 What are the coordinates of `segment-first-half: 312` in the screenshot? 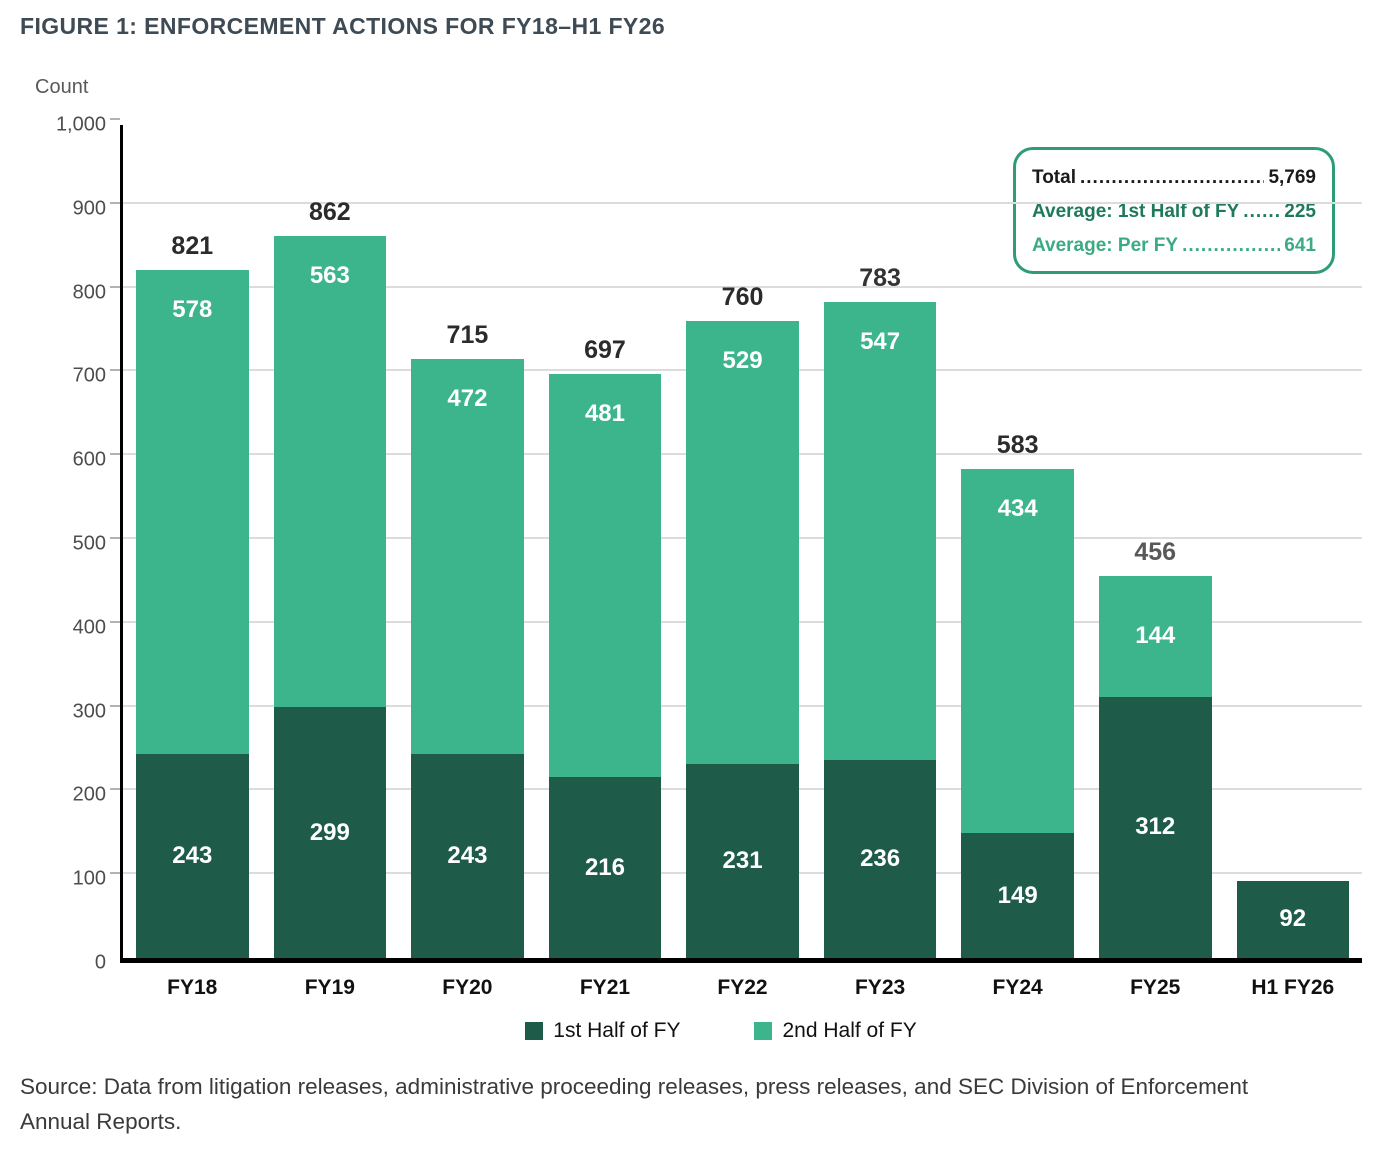 It's located at (1155, 827).